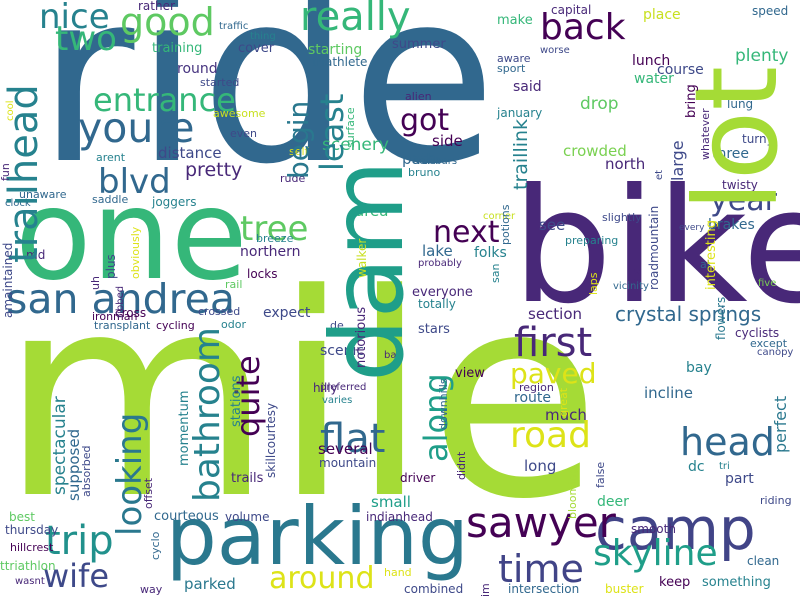 This screenshot has height=600, width=800. Describe the element at coordinates (348, 463) in the screenshot. I see `word: mountain` at that location.